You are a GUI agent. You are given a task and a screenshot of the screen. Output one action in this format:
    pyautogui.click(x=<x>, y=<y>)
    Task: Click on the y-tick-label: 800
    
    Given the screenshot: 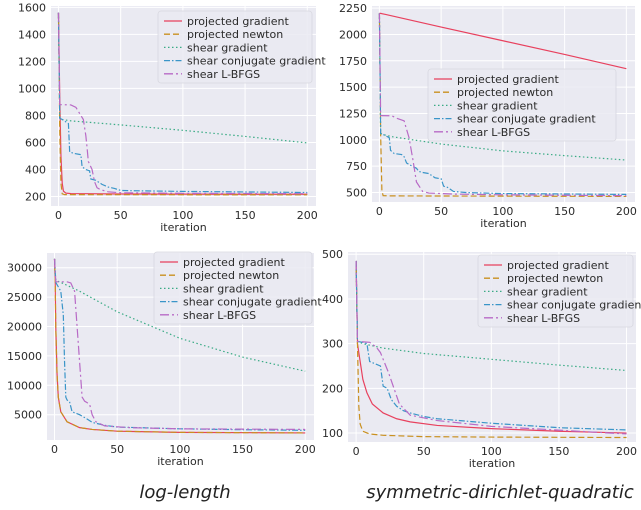 What is the action you would take?
    pyautogui.click(x=35, y=115)
    